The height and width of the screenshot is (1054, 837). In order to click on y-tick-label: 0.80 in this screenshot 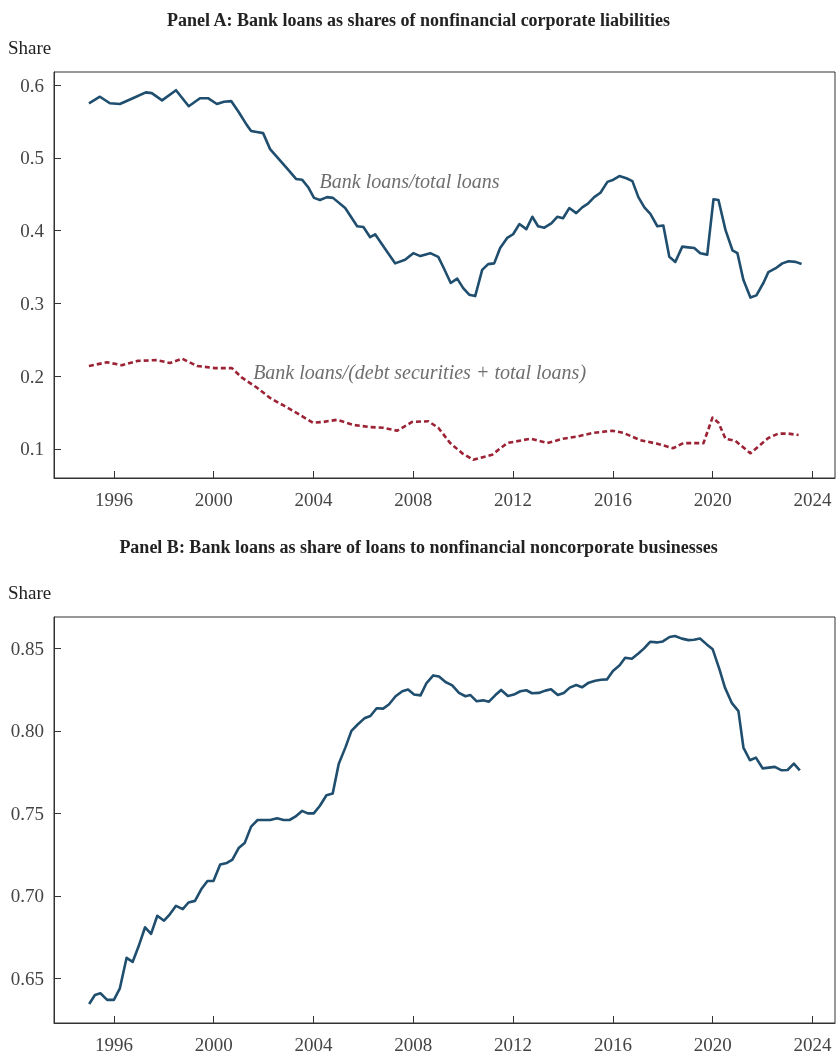, I will do `click(27, 731)`.